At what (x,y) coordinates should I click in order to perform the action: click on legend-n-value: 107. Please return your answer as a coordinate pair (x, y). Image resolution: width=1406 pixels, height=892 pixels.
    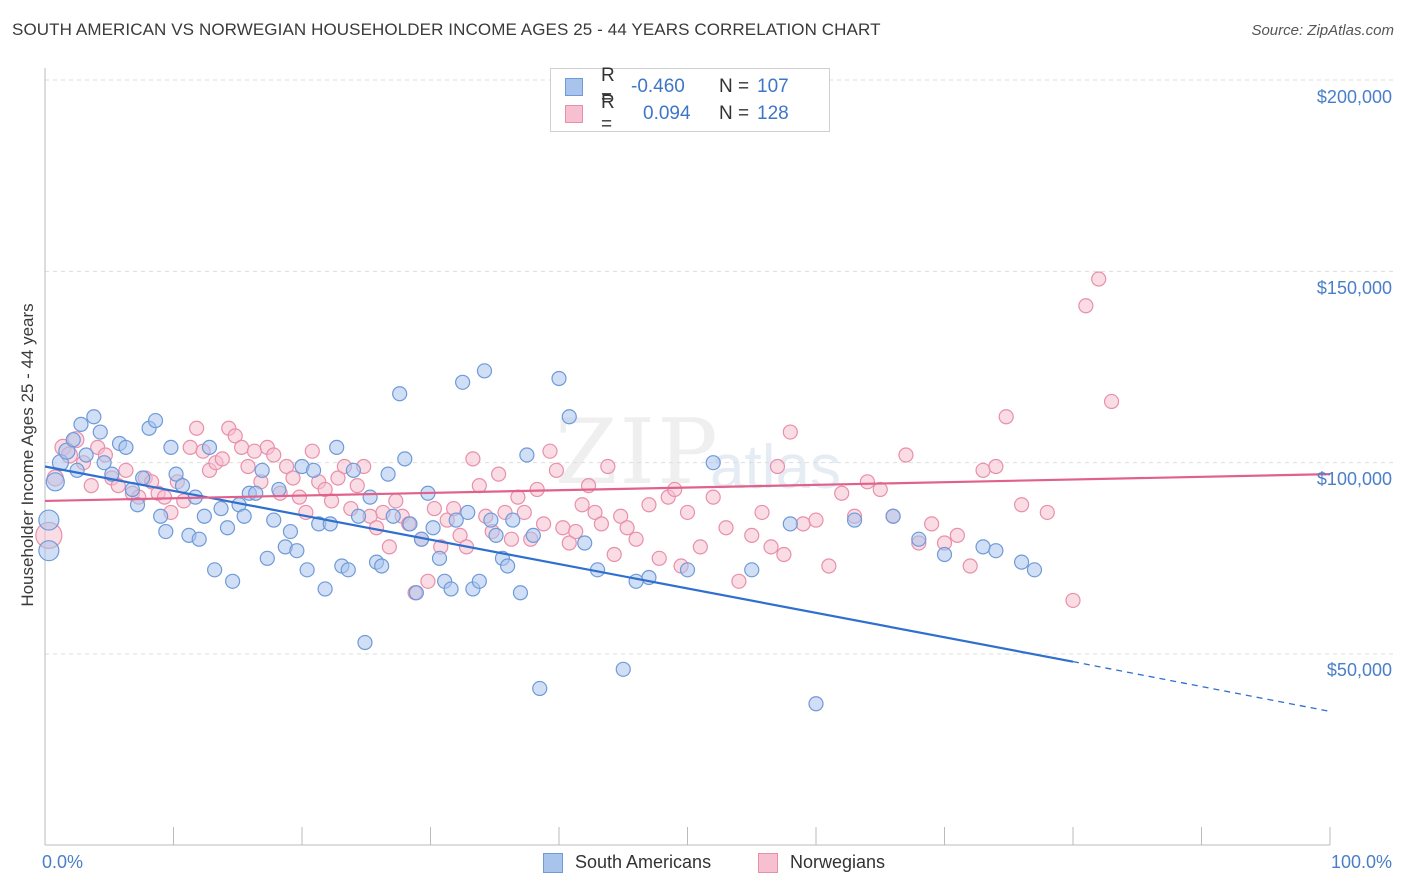
    Looking at the image, I should click on (773, 86).